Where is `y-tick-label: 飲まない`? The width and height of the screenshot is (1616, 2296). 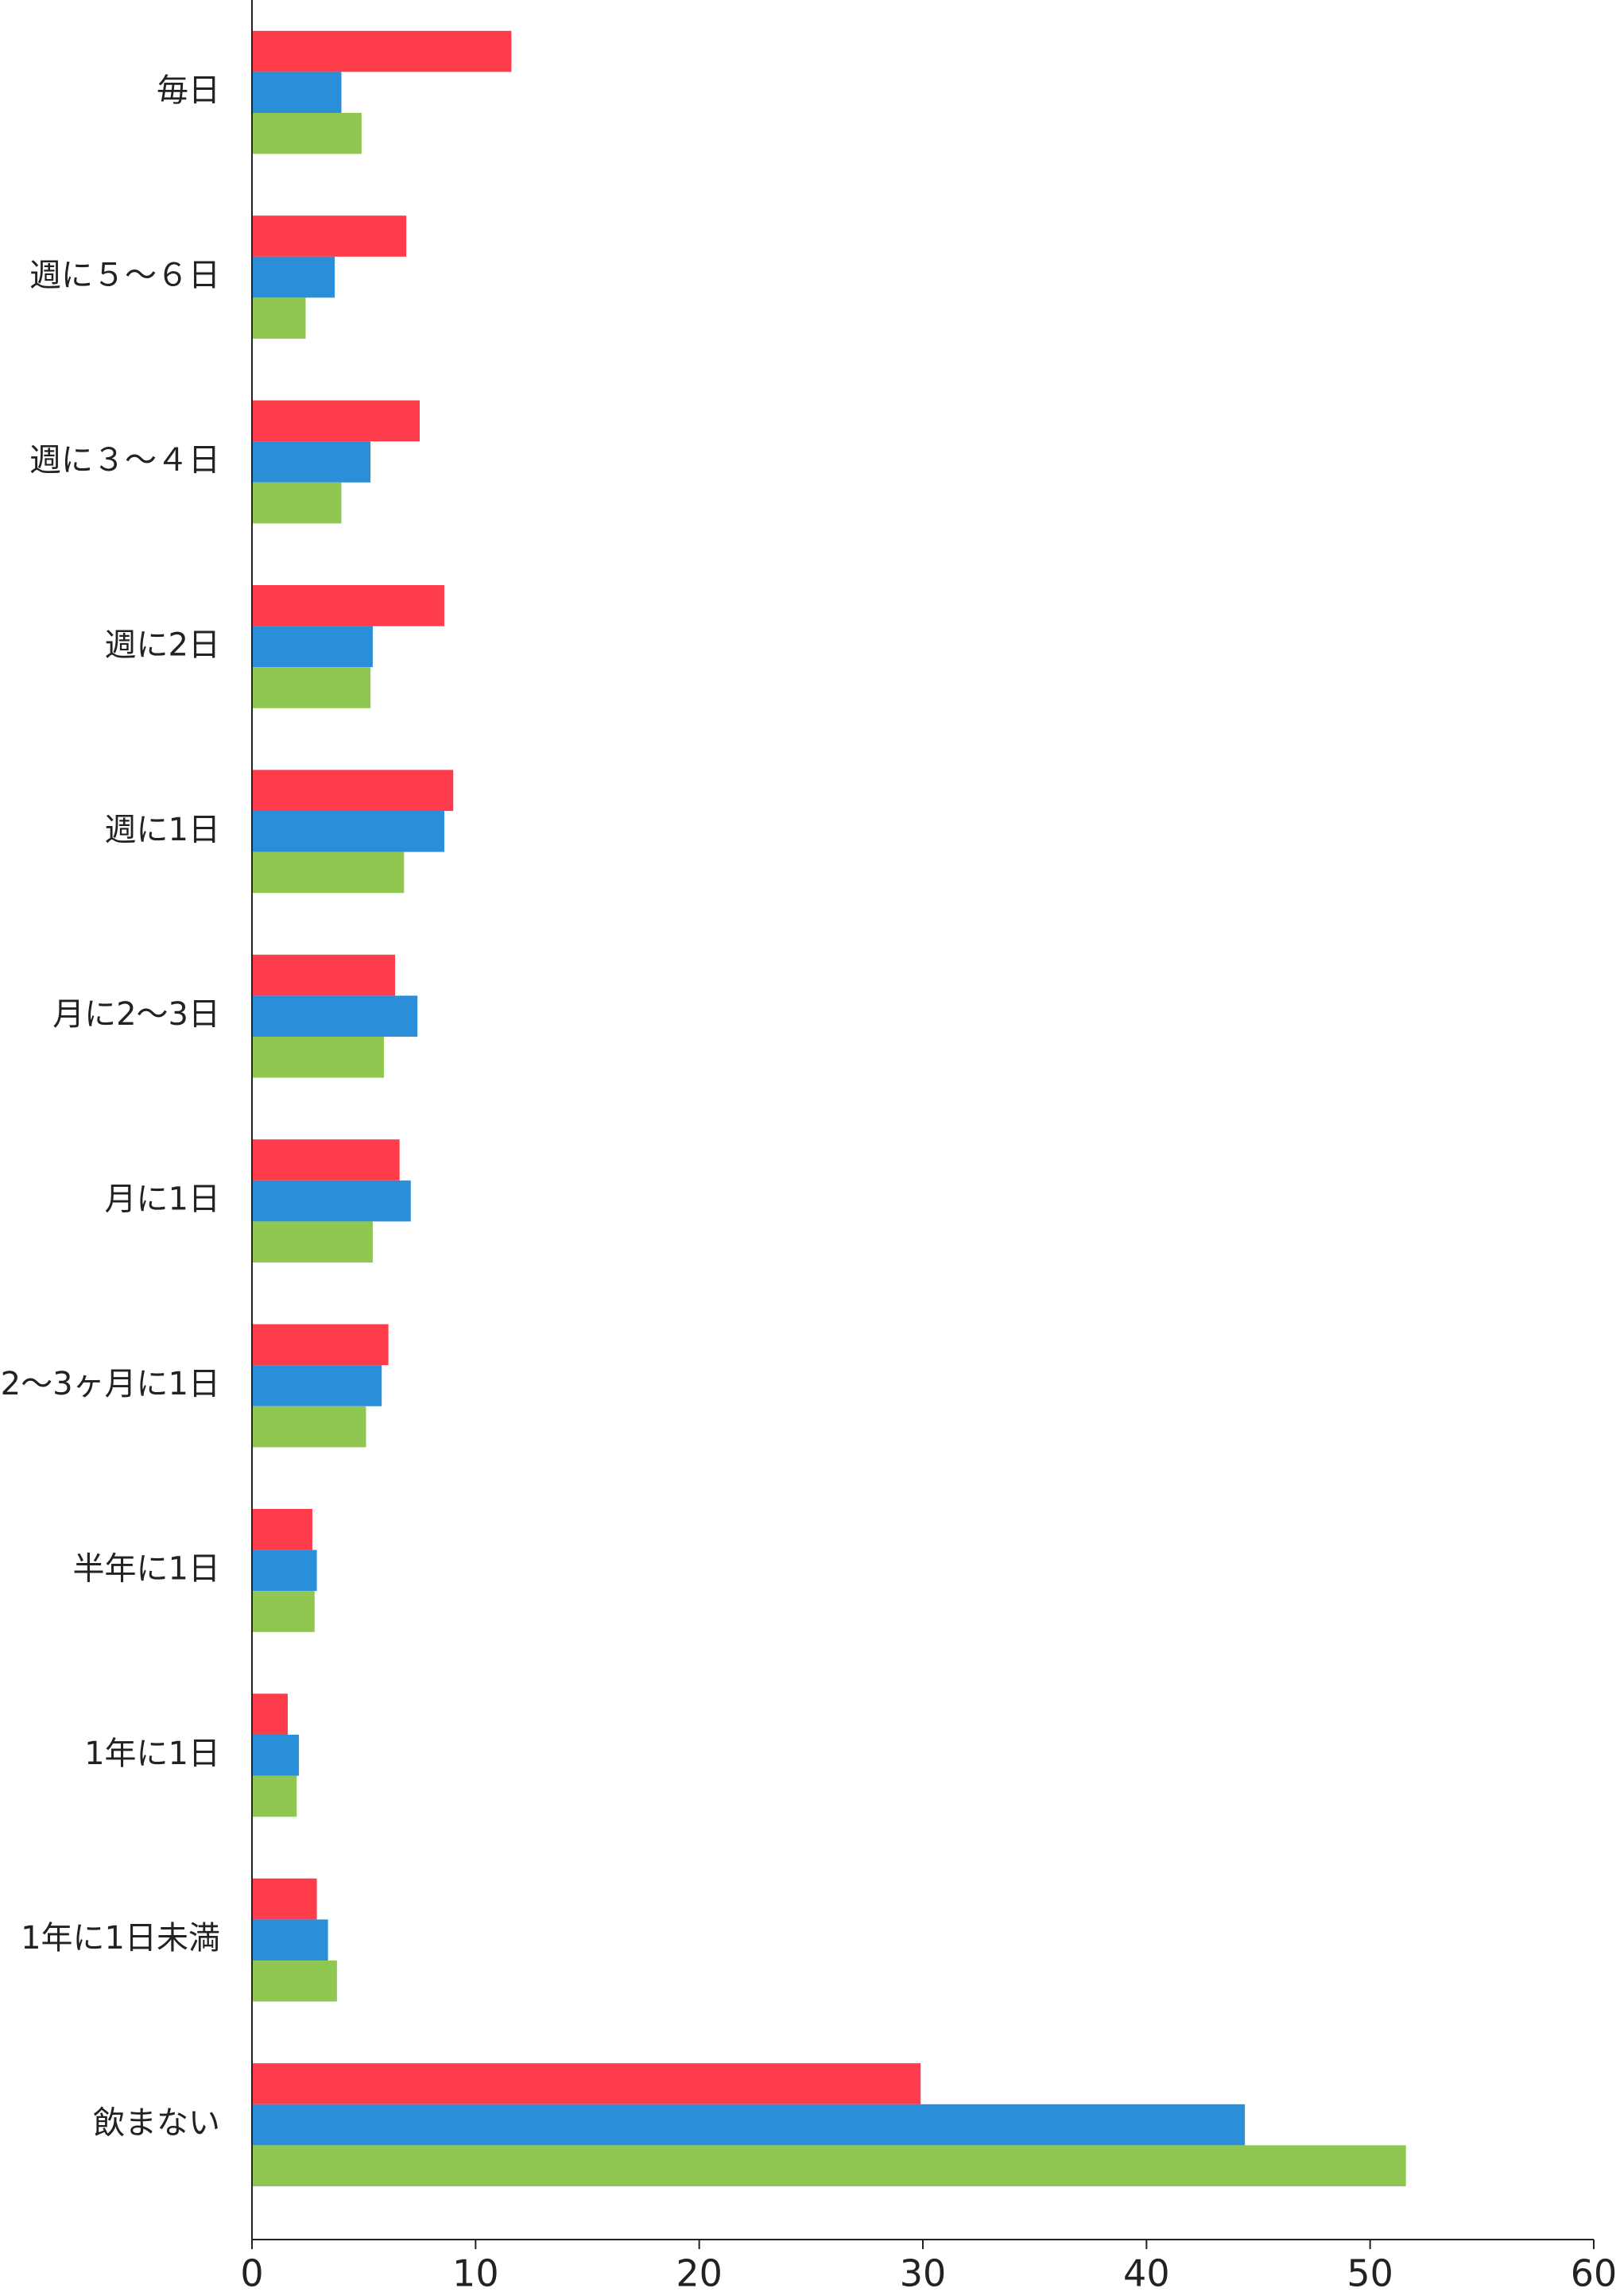 y-tick-label: 飲まない is located at coordinates (156, 2123).